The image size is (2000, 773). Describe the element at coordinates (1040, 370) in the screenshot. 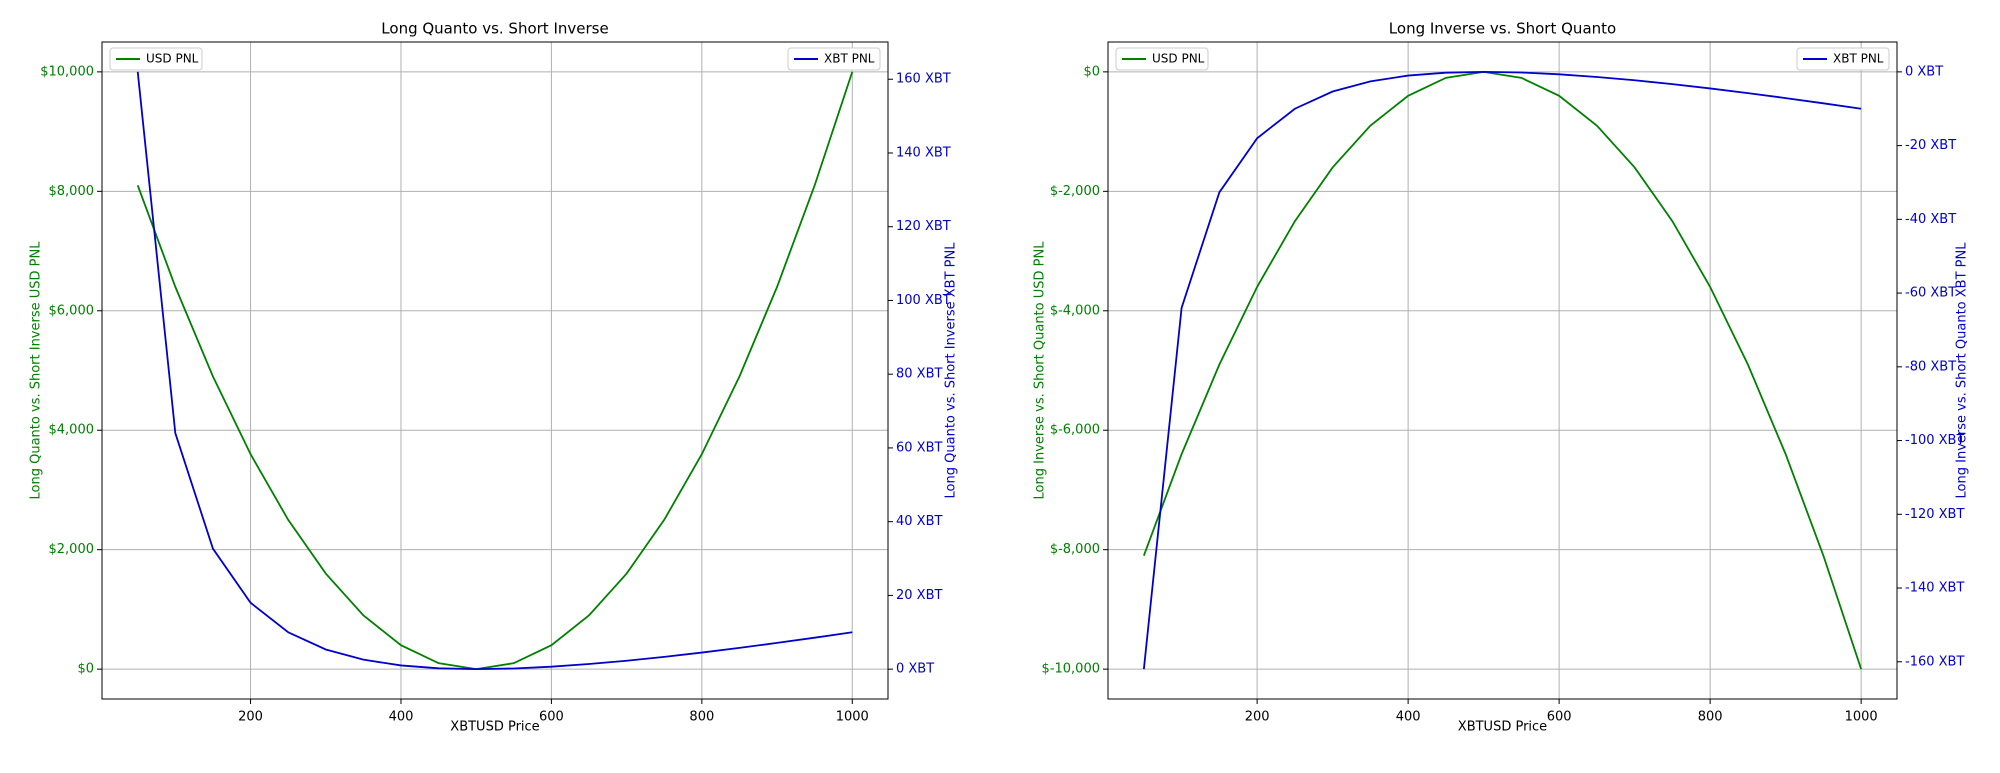

I see `y-axis-label: Long Inverse vs. Short Quanto USD PNL` at that location.